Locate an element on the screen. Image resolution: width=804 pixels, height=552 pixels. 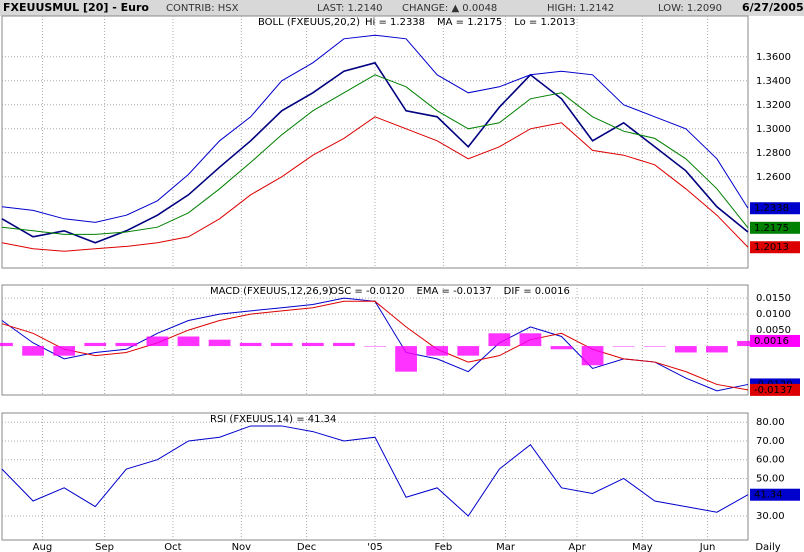
x-tick-label: Jun is located at coordinates (707, 547).